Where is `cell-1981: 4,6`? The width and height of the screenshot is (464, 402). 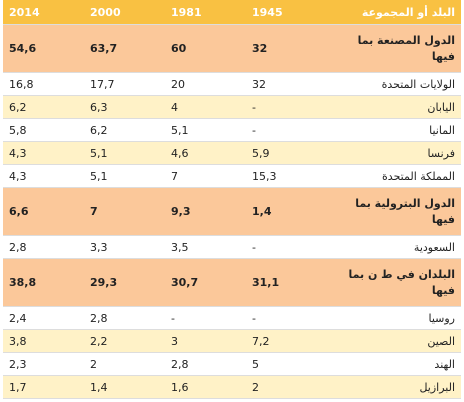
cell-1981: 4,6 is located at coordinates (205, 153).